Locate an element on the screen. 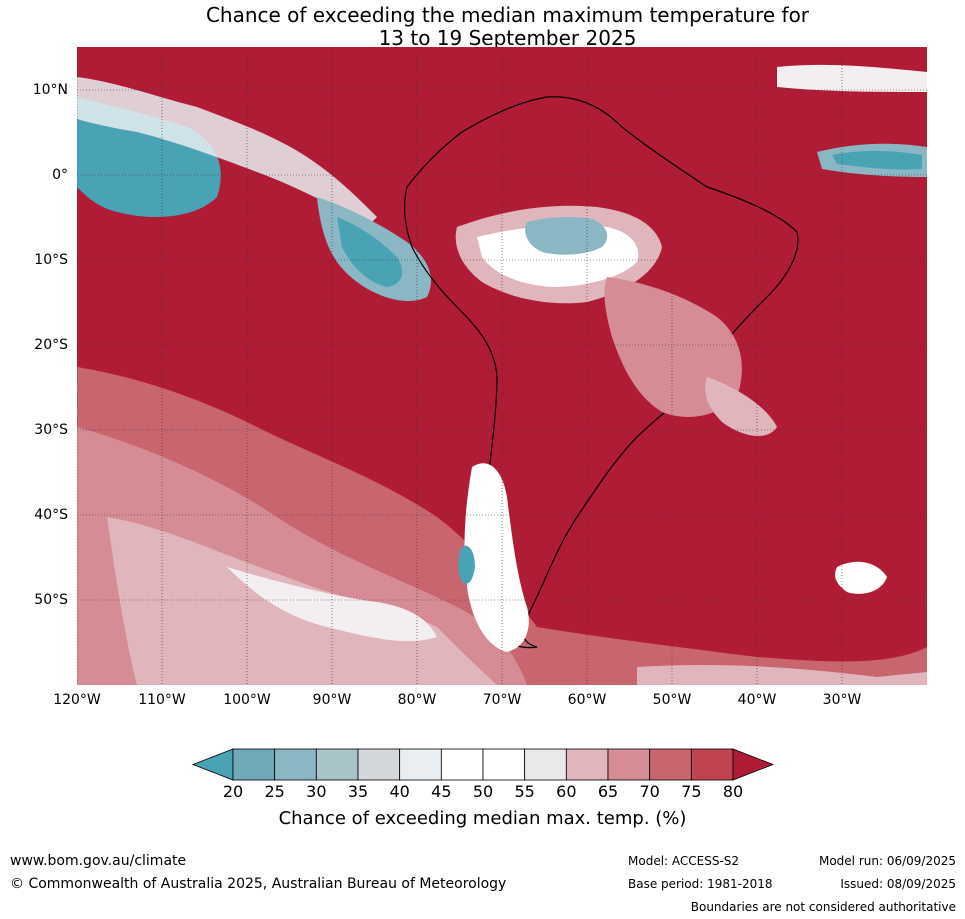 This screenshot has width=965, height=919. colorbar-tick-label: 20 is located at coordinates (233, 791).